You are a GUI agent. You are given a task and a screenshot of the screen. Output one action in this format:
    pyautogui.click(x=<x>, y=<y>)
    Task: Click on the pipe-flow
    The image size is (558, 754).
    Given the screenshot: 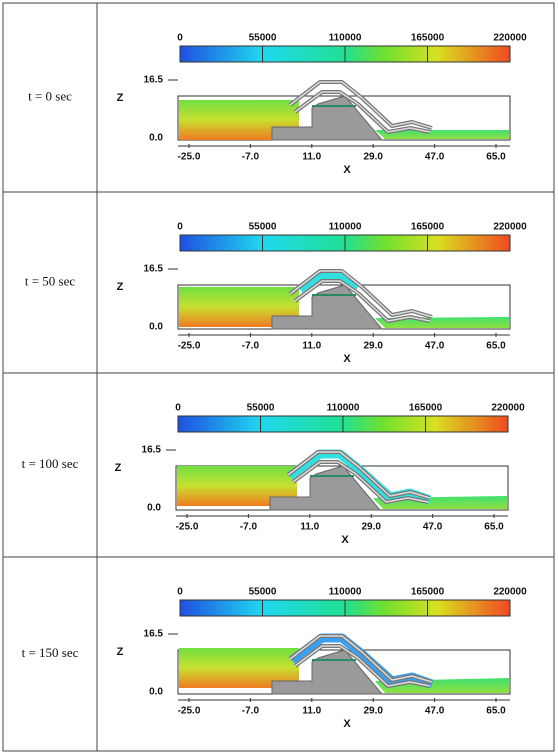 What is the action you would take?
    pyautogui.click(x=329, y=281)
    